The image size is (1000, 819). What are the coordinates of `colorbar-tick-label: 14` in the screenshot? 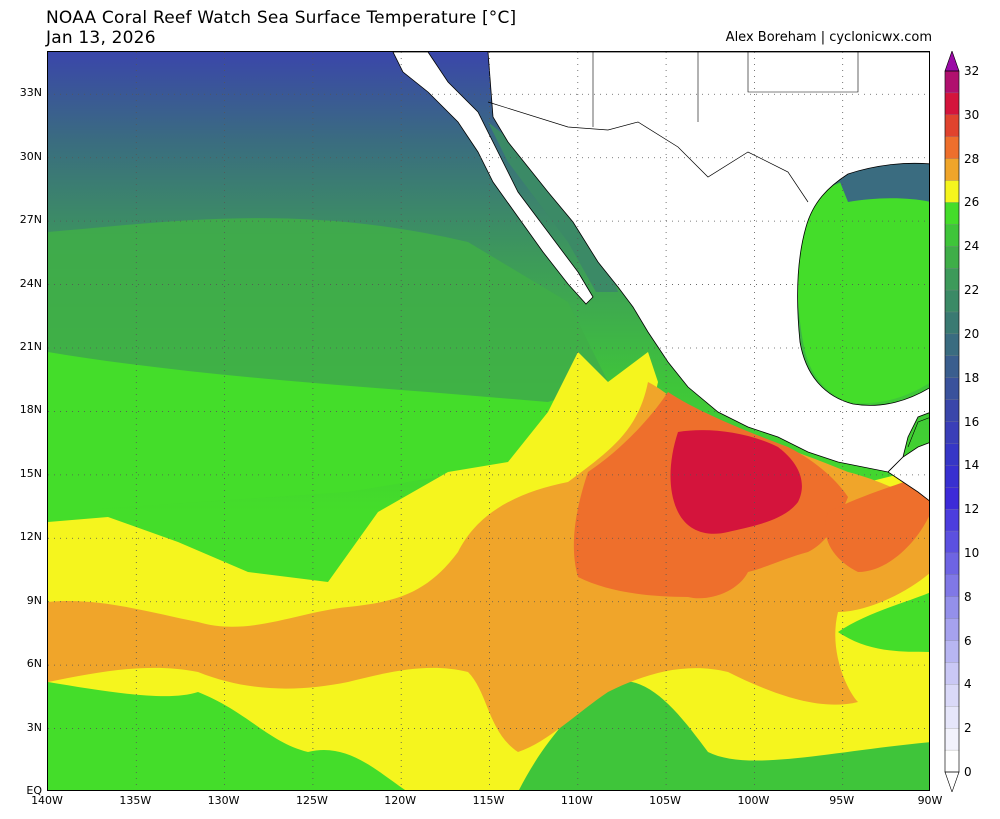 It's located at (972, 465).